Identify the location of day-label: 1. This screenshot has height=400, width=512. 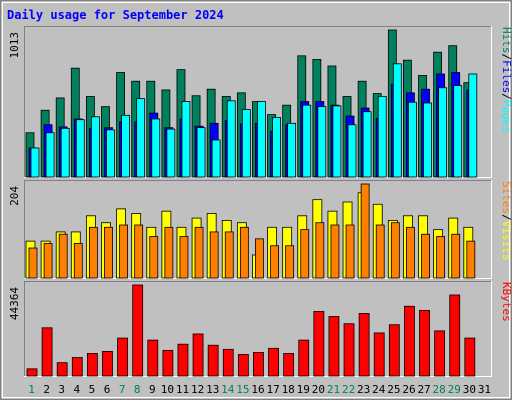
(31, 389).